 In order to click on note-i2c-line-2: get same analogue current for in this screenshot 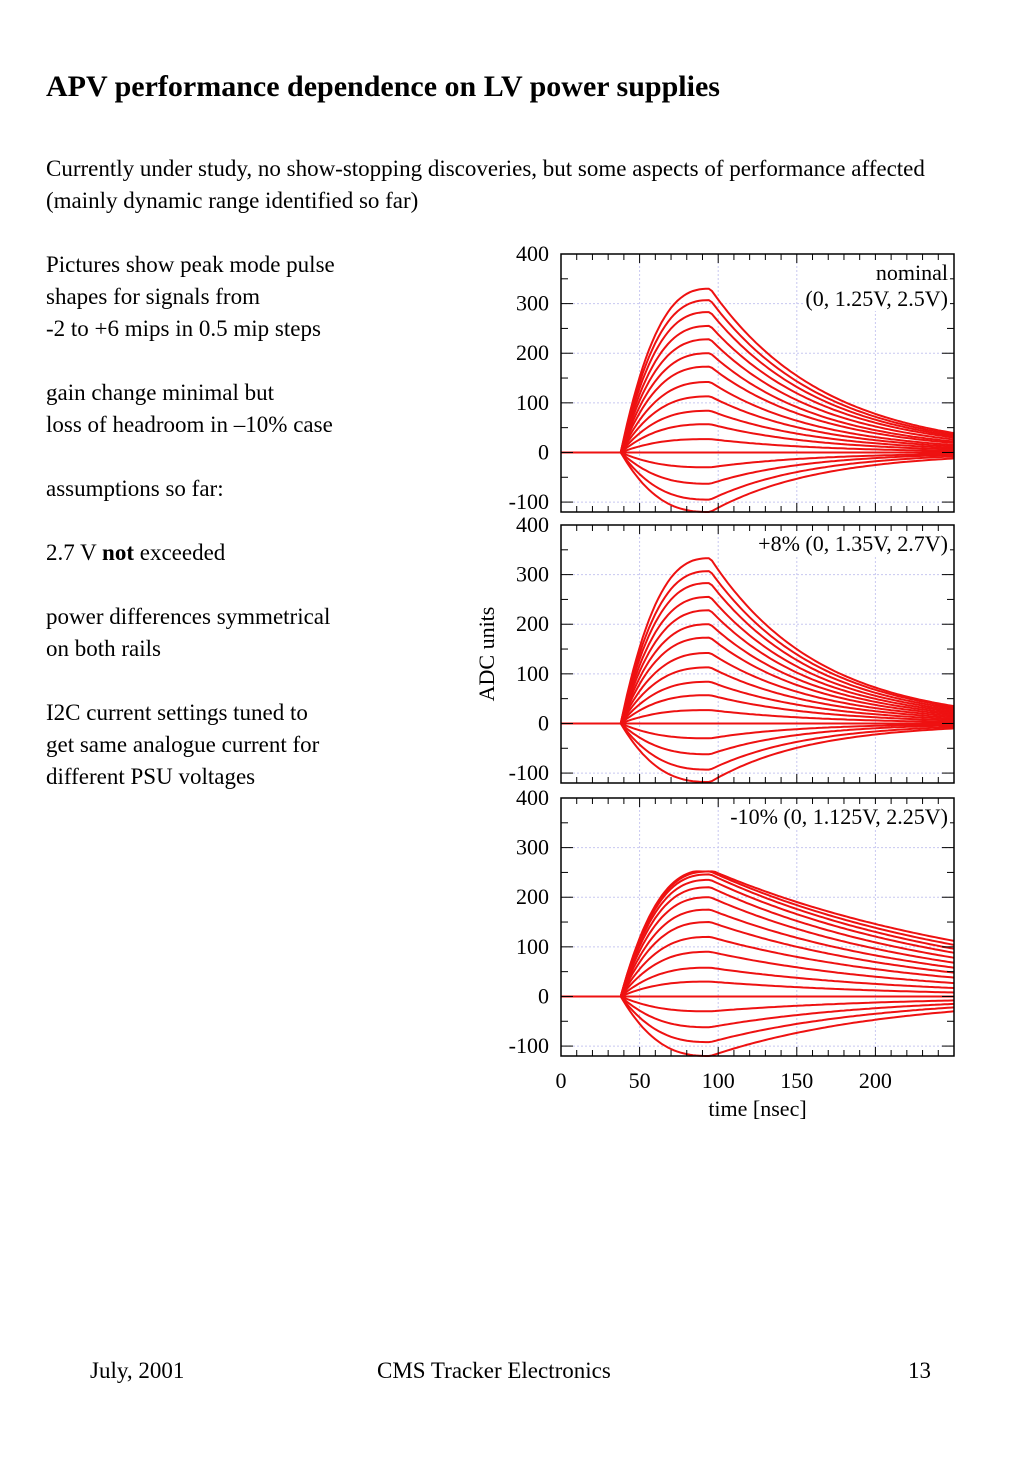, I will do `click(183, 744)`.